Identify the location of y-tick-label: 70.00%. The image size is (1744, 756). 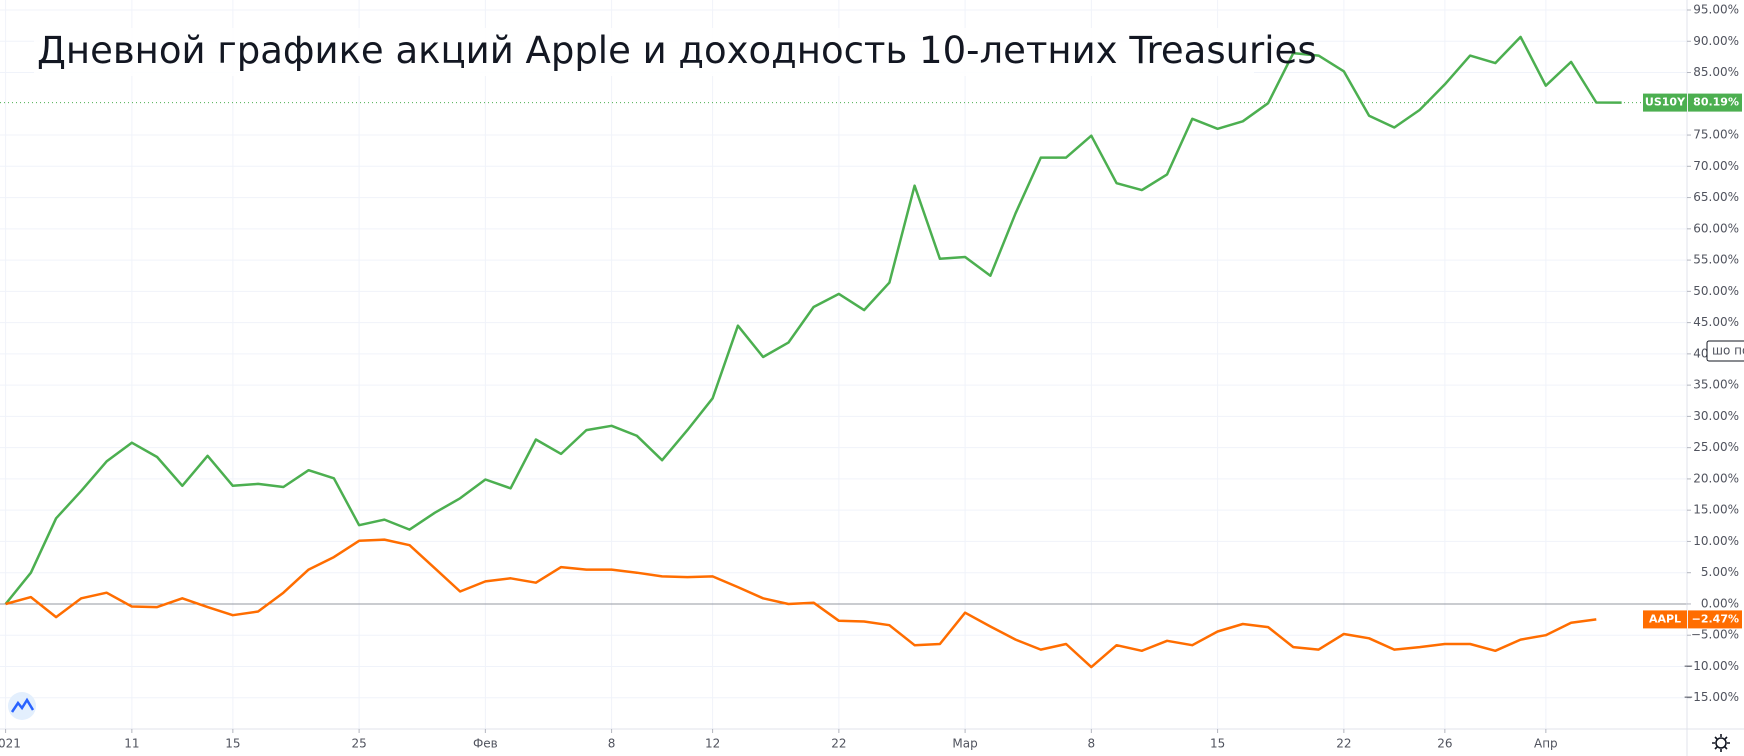
(1716, 166).